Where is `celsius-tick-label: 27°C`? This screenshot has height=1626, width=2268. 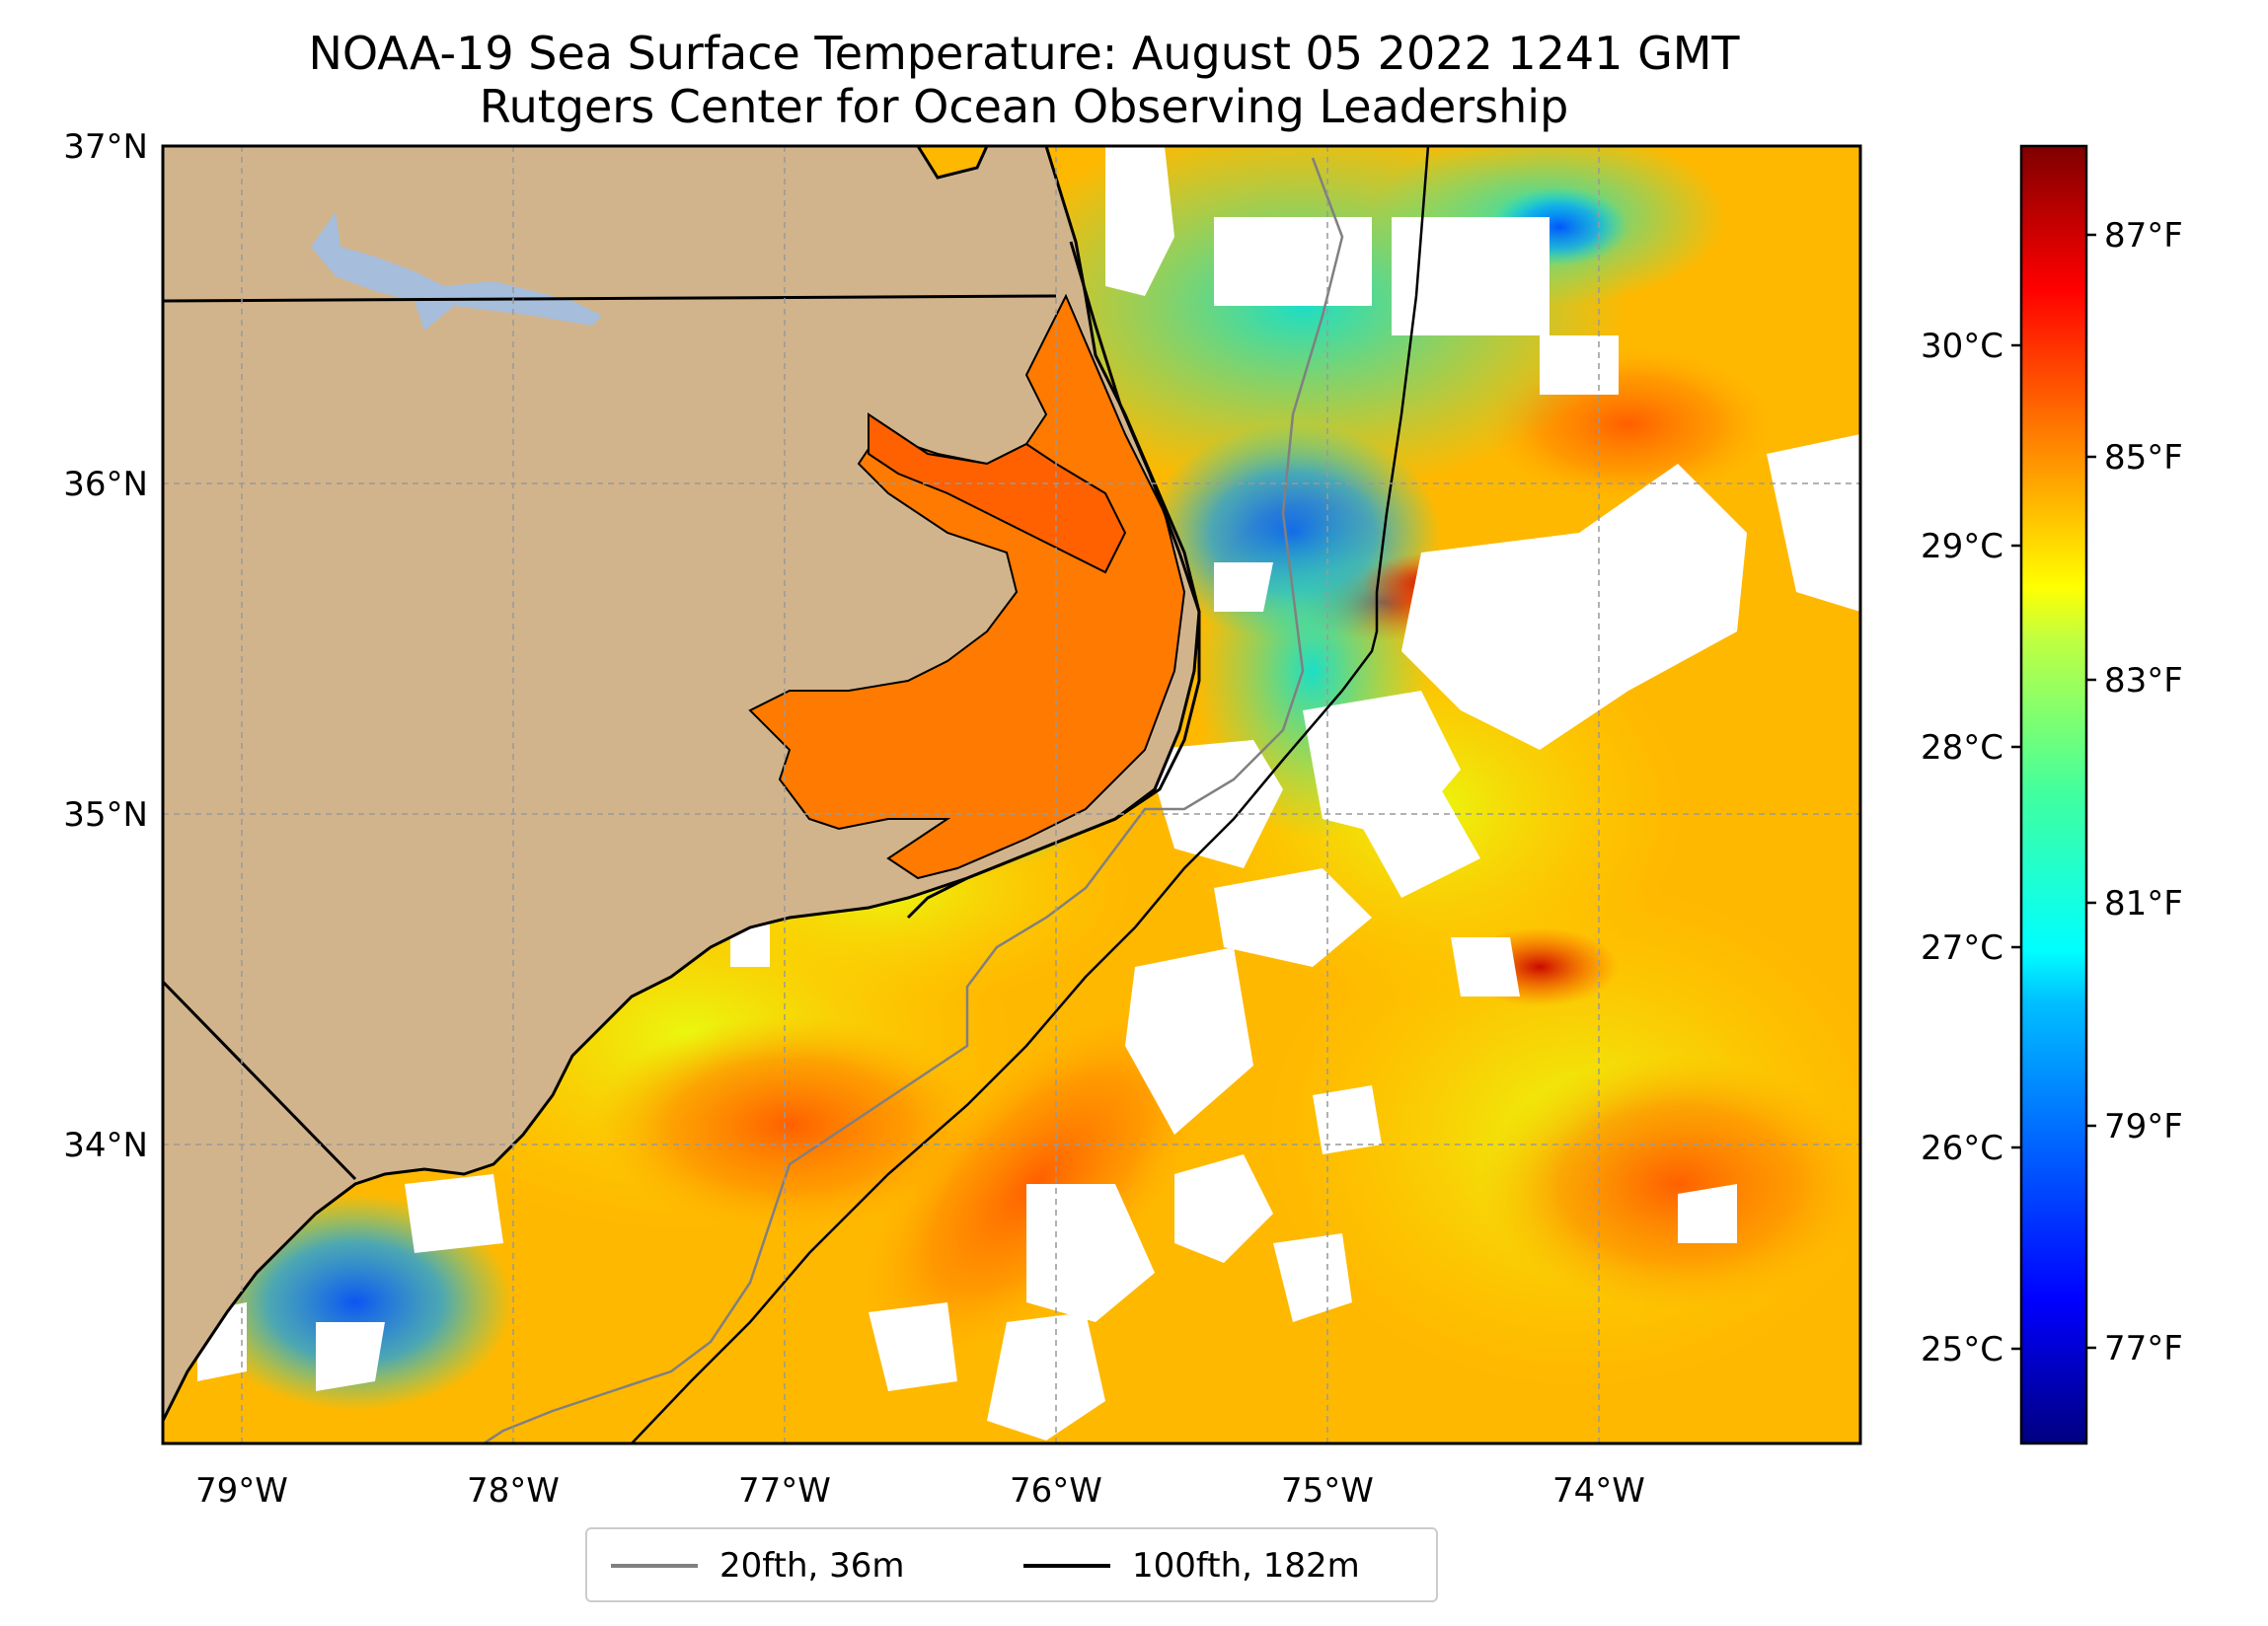
celsius-tick-label: 27°C is located at coordinates (1962, 948).